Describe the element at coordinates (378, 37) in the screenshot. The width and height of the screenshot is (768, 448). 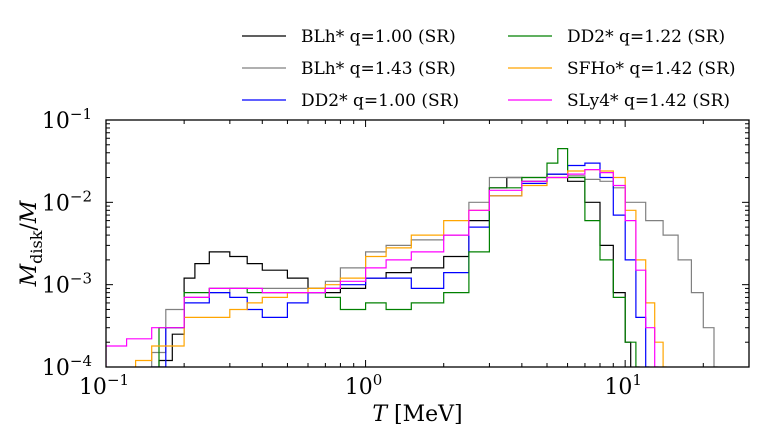
I see `legend-label-1: BLh* q=1.00 (SR)` at that location.